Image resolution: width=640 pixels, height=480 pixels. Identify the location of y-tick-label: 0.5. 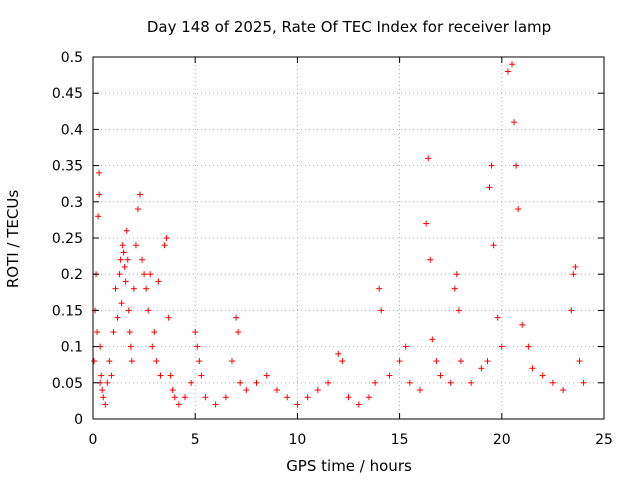
(72, 58).